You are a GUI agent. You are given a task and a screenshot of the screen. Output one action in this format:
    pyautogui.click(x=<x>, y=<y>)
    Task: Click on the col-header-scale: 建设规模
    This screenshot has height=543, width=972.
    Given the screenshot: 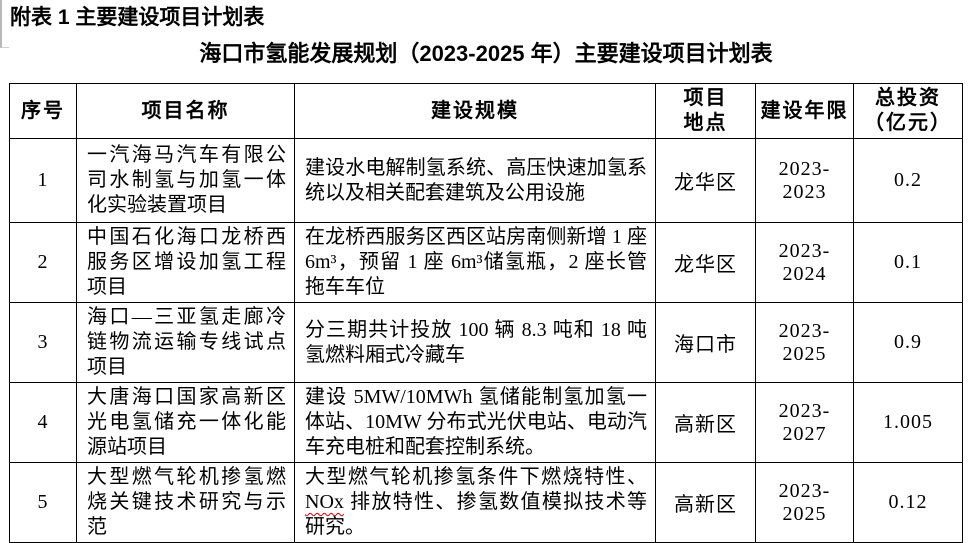 What is the action you would take?
    pyautogui.click(x=475, y=111)
    